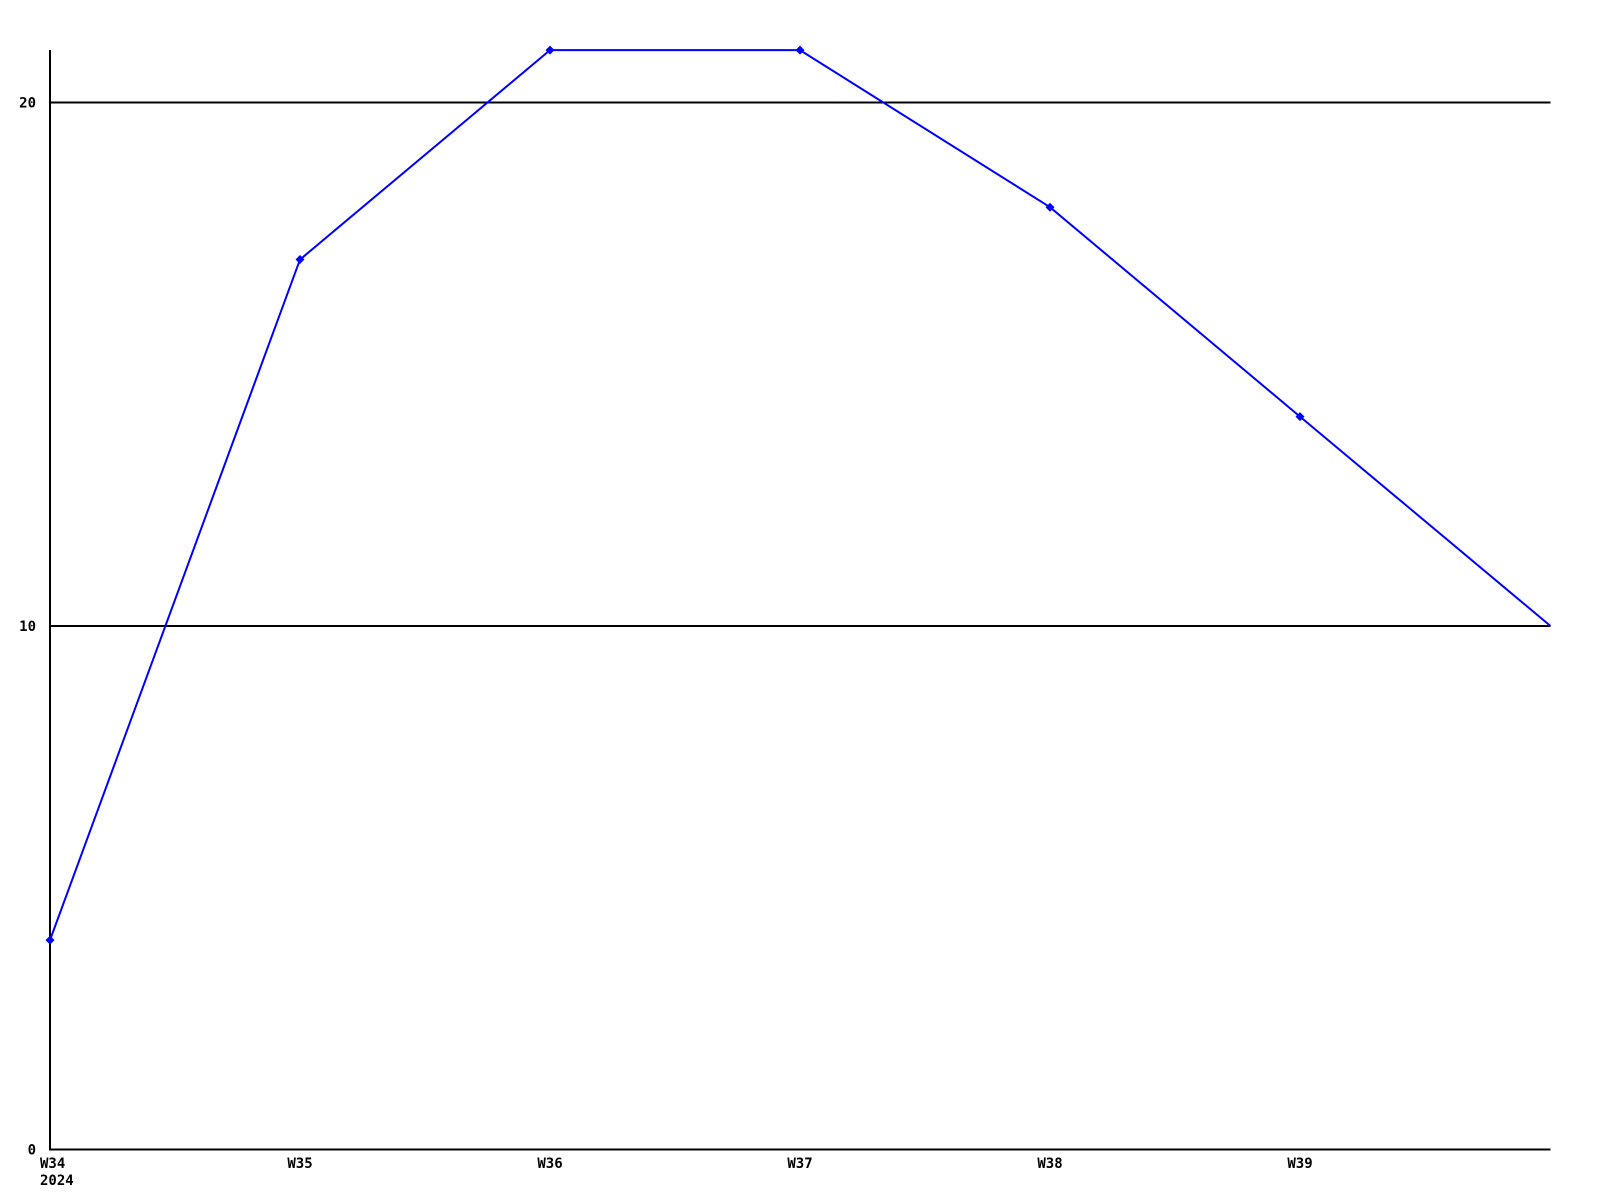  I want to click on x-tick-label-W34: W34, so click(52, 1164).